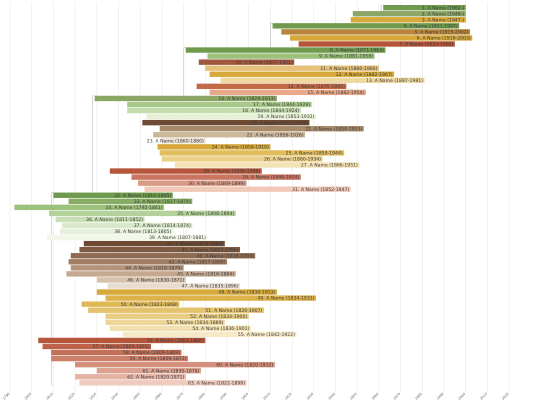 The width and height of the screenshot is (533, 400). I want to click on timeline-bar-label: 32. A Name (1810-1865), so click(142, 196).